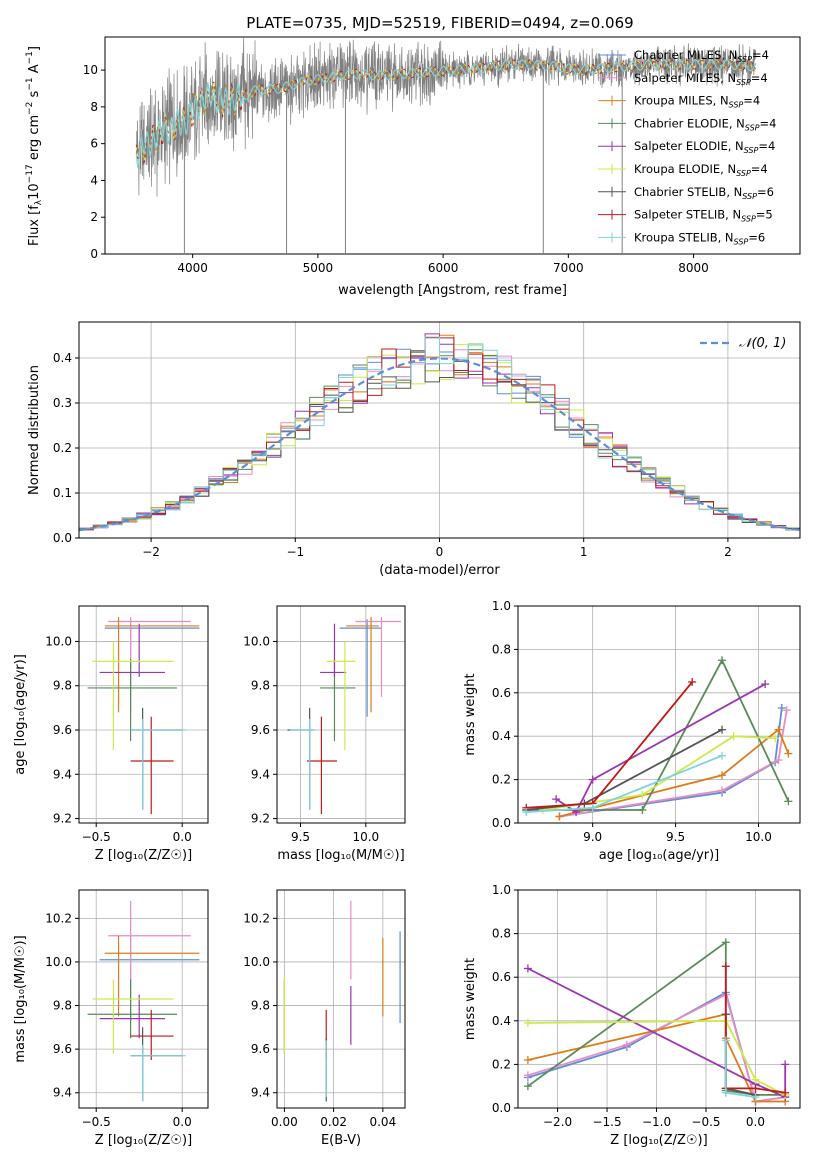  Describe the element at coordinates (284, 1122) in the screenshot. I see `x-tick-label: 0.00` at that location.